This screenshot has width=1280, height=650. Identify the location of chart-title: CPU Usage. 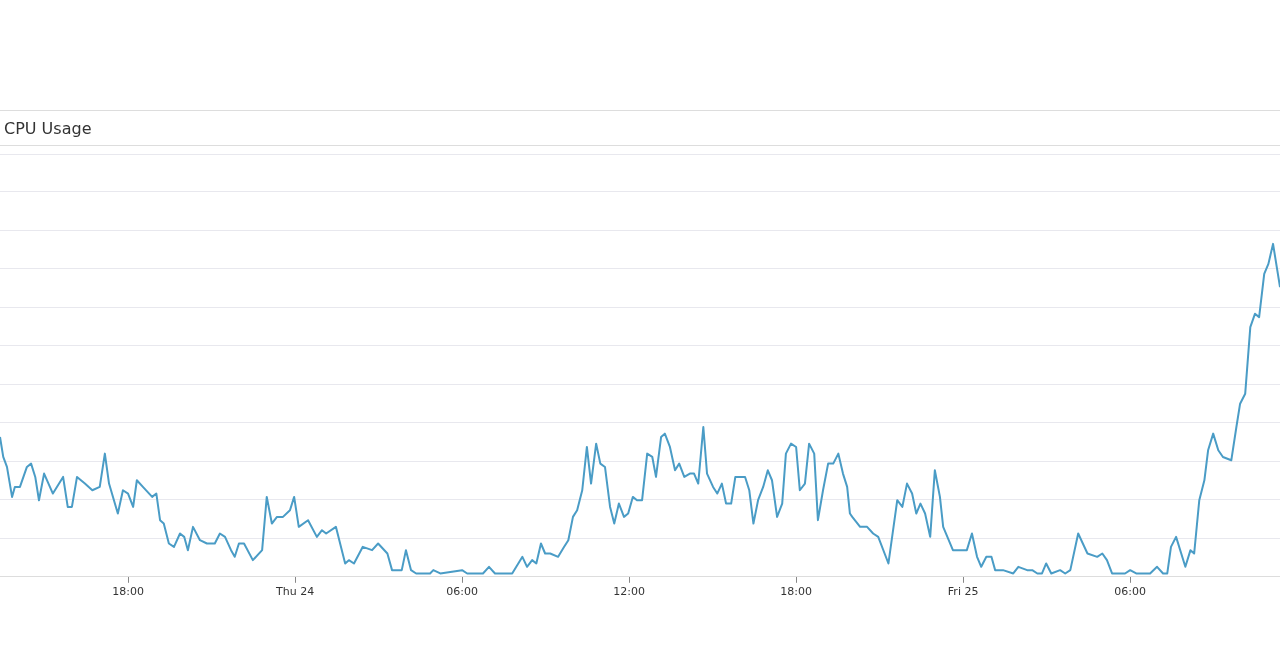
(48, 128).